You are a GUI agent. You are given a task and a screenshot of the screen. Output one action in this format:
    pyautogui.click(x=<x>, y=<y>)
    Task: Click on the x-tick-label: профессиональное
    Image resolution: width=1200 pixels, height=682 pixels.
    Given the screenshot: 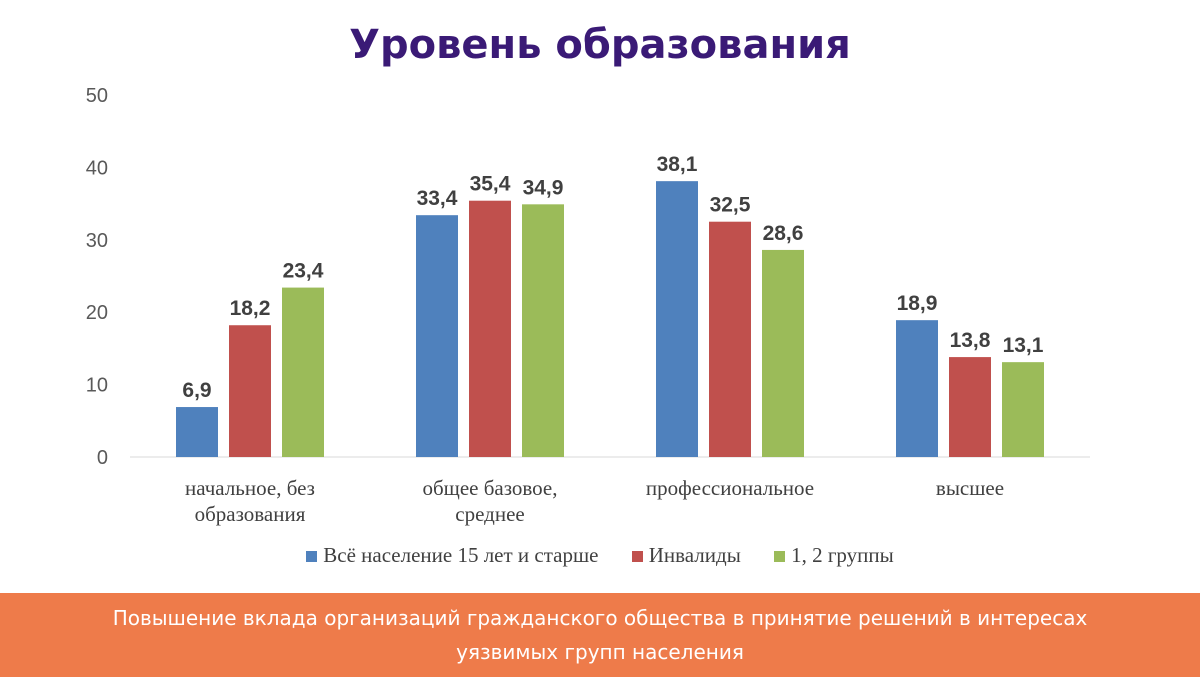 What is the action you would take?
    pyautogui.click(x=730, y=488)
    